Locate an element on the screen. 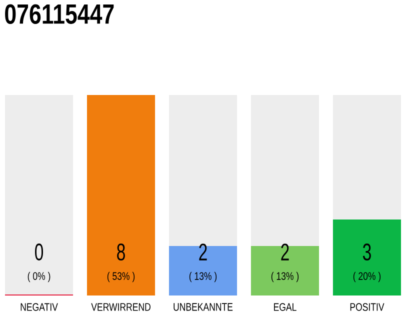 This screenshot has height=320, width=410. annotation: 0 is located at coordinates (39, 252).